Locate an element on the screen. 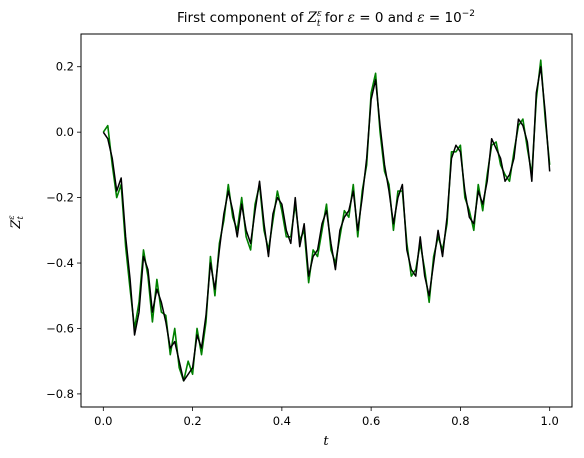 The image size is (584, 458). y-tick-label: −0.4 is located at coordinates (60, 263).